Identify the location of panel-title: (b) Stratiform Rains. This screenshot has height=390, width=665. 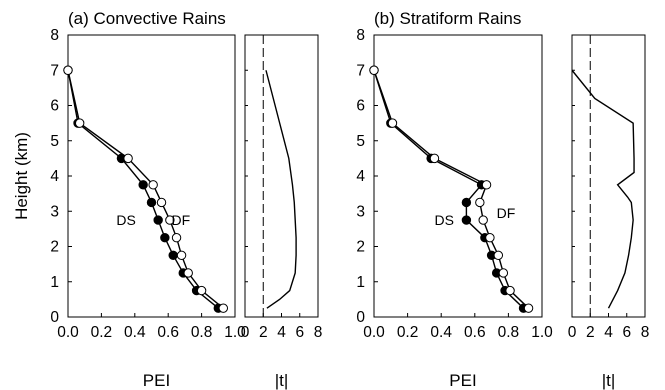
(447, 18).